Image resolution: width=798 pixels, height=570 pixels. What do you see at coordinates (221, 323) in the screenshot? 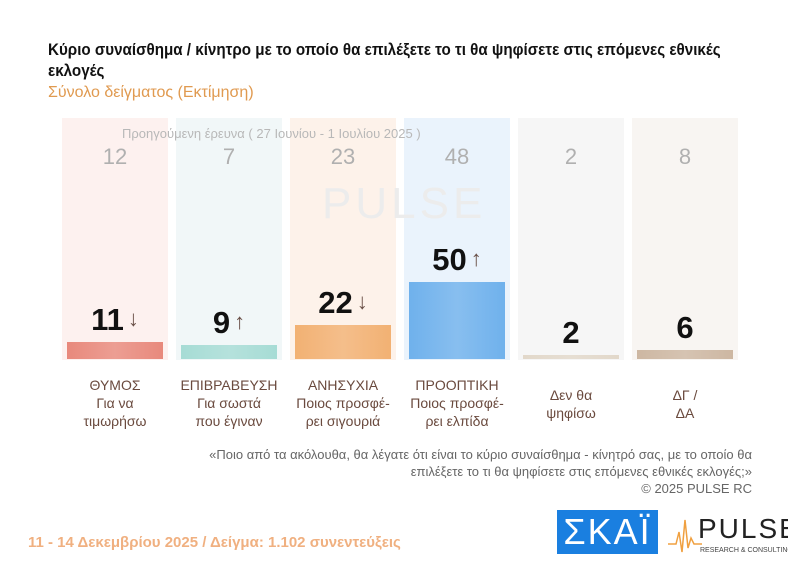
I see `value-number: 9` at bounding box center [221, 323].